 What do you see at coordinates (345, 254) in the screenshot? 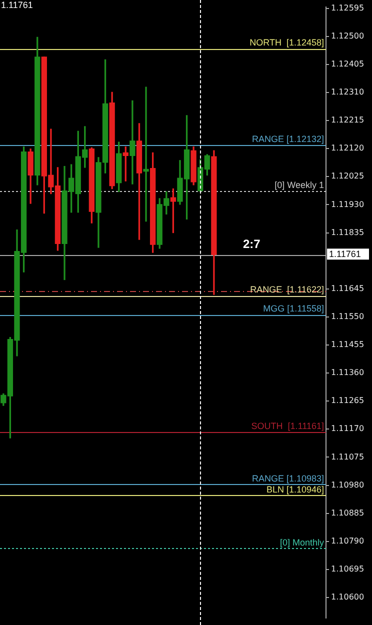
I see `ref-line-label: 1.11761` at bounding box center [345, 254].